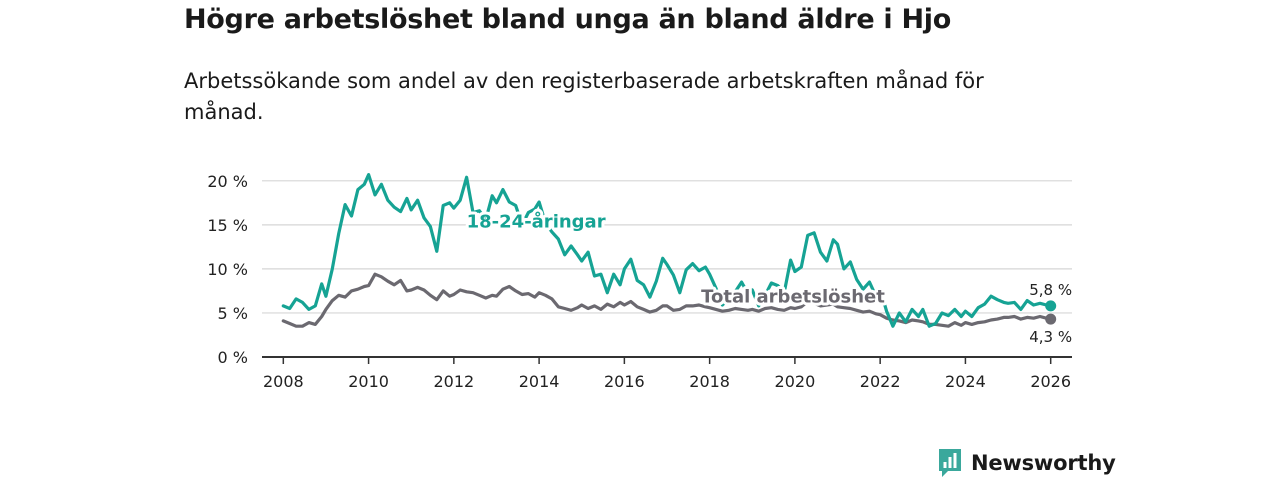 The width and height of the screenshot is (1280, 480). What do you see at coordinates (539, 381) in the screenshot?
I see `x-tick-label: 2014` at bounding box center [539, 381].